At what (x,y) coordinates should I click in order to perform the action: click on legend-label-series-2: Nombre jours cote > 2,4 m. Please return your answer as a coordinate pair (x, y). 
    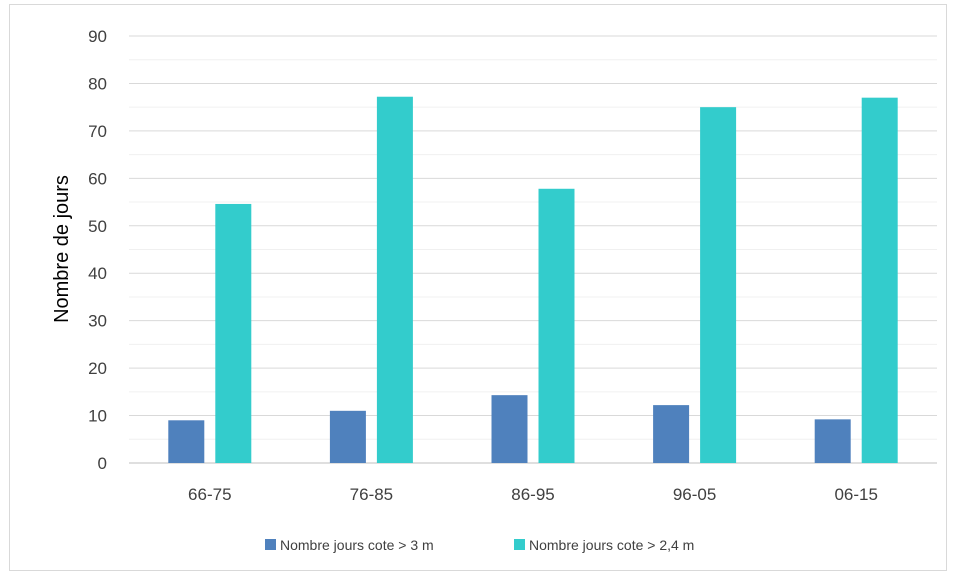
    Looking at the image, I should click on (611, 545).